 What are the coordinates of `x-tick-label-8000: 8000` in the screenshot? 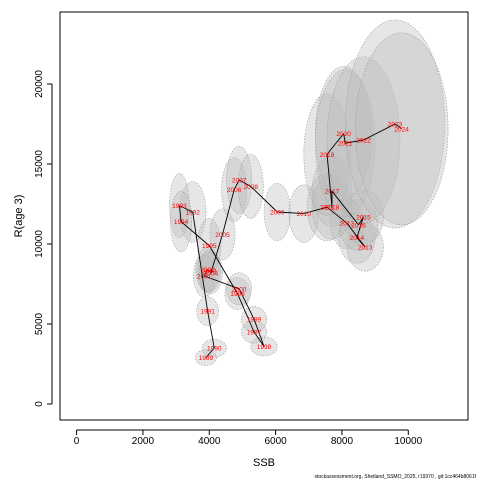 It's located at (342, 441).